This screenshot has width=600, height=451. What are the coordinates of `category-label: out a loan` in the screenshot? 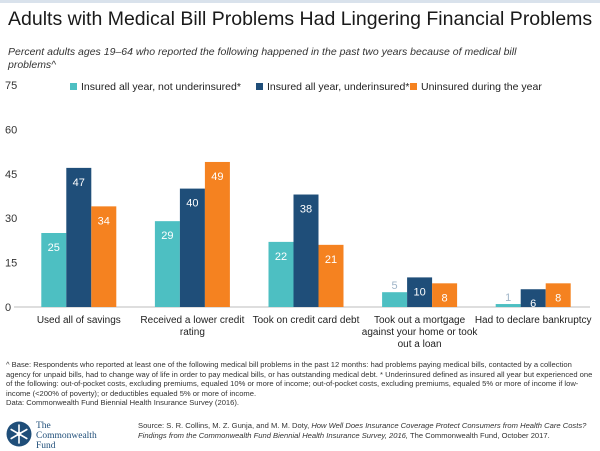 It's located at (420, 344).